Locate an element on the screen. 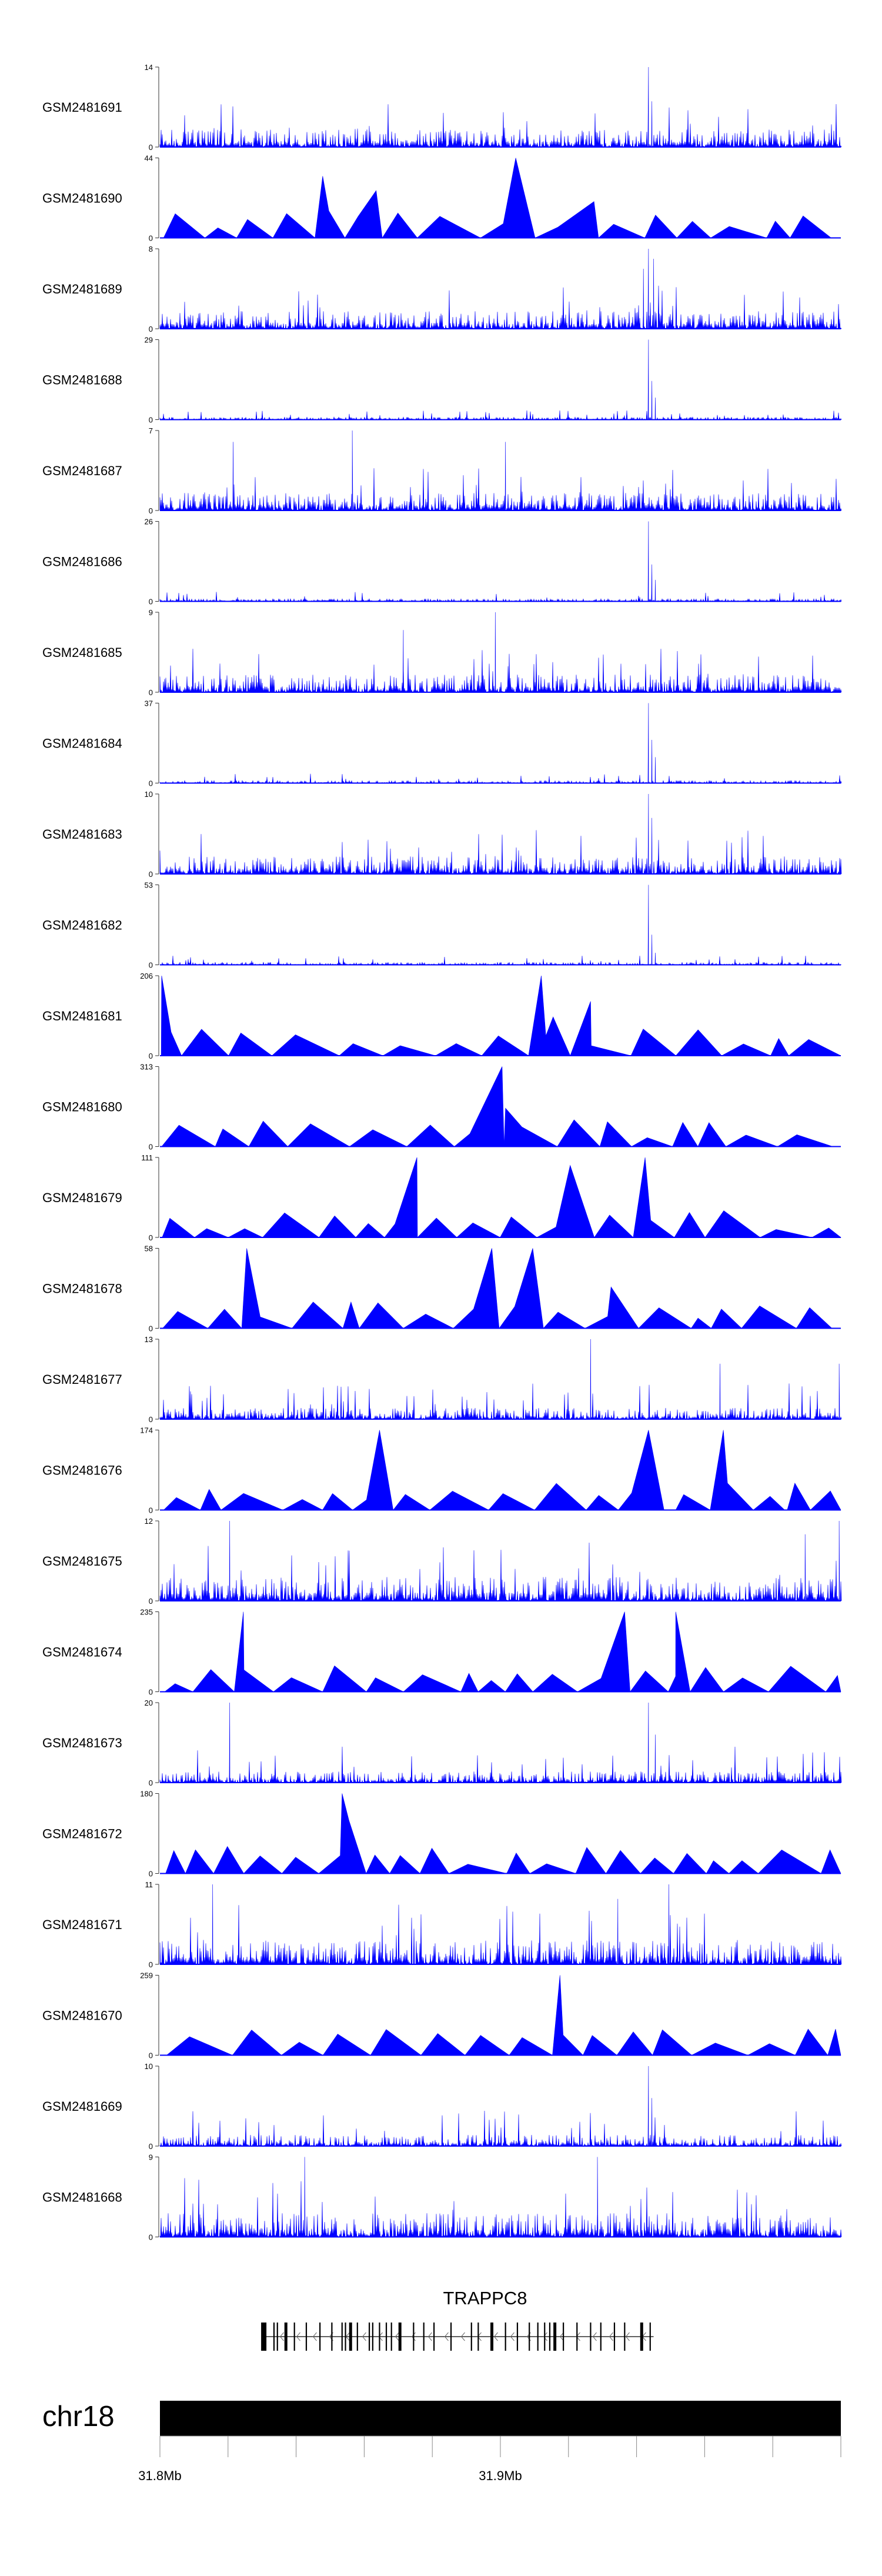  track-GSM2481668: GSM2481668 9 0 is located at coordinates (442, 2197).